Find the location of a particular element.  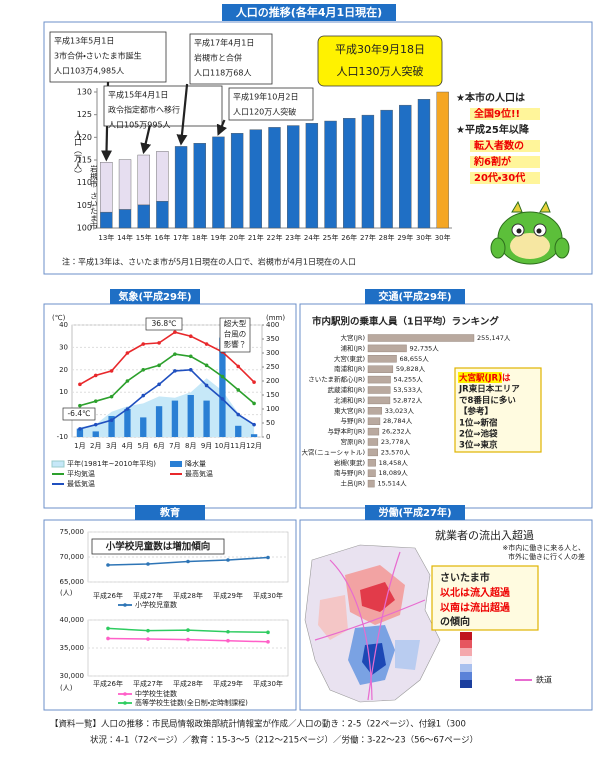

y-tick-label: 40 is located at coordinates (63, 325).